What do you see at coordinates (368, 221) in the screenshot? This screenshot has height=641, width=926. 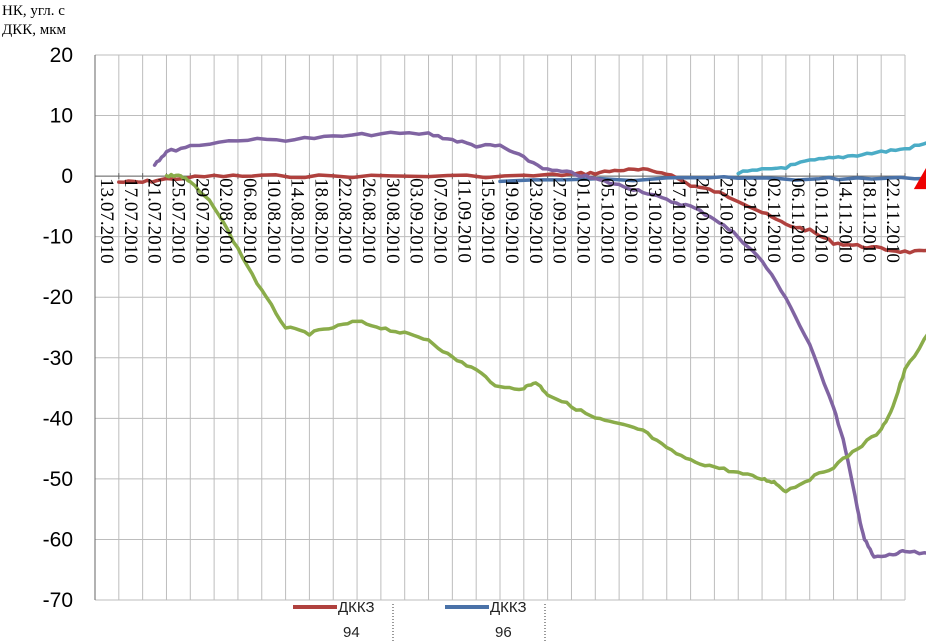 I see `x-tick-label: 26.08.2010` at bounding box center [368, 221].